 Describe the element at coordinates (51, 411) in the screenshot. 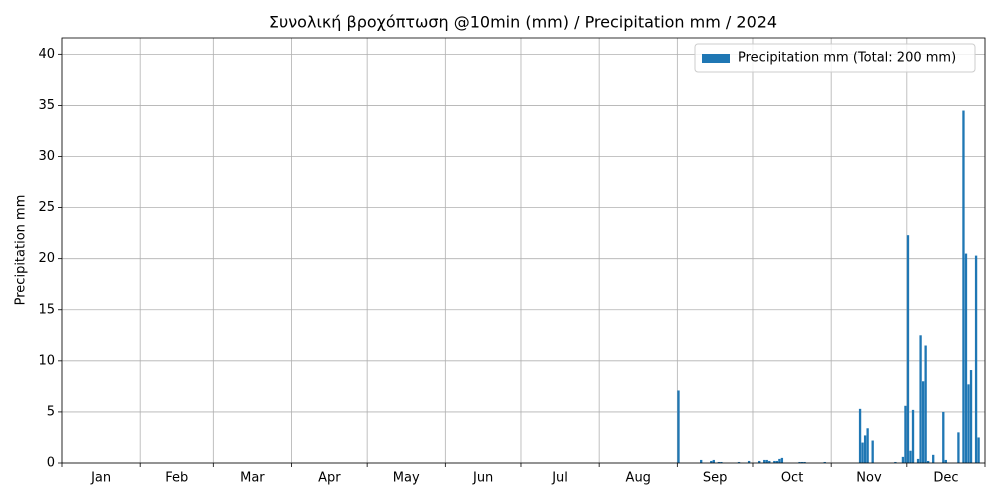

I see `y-tick-label: 5` at that location.